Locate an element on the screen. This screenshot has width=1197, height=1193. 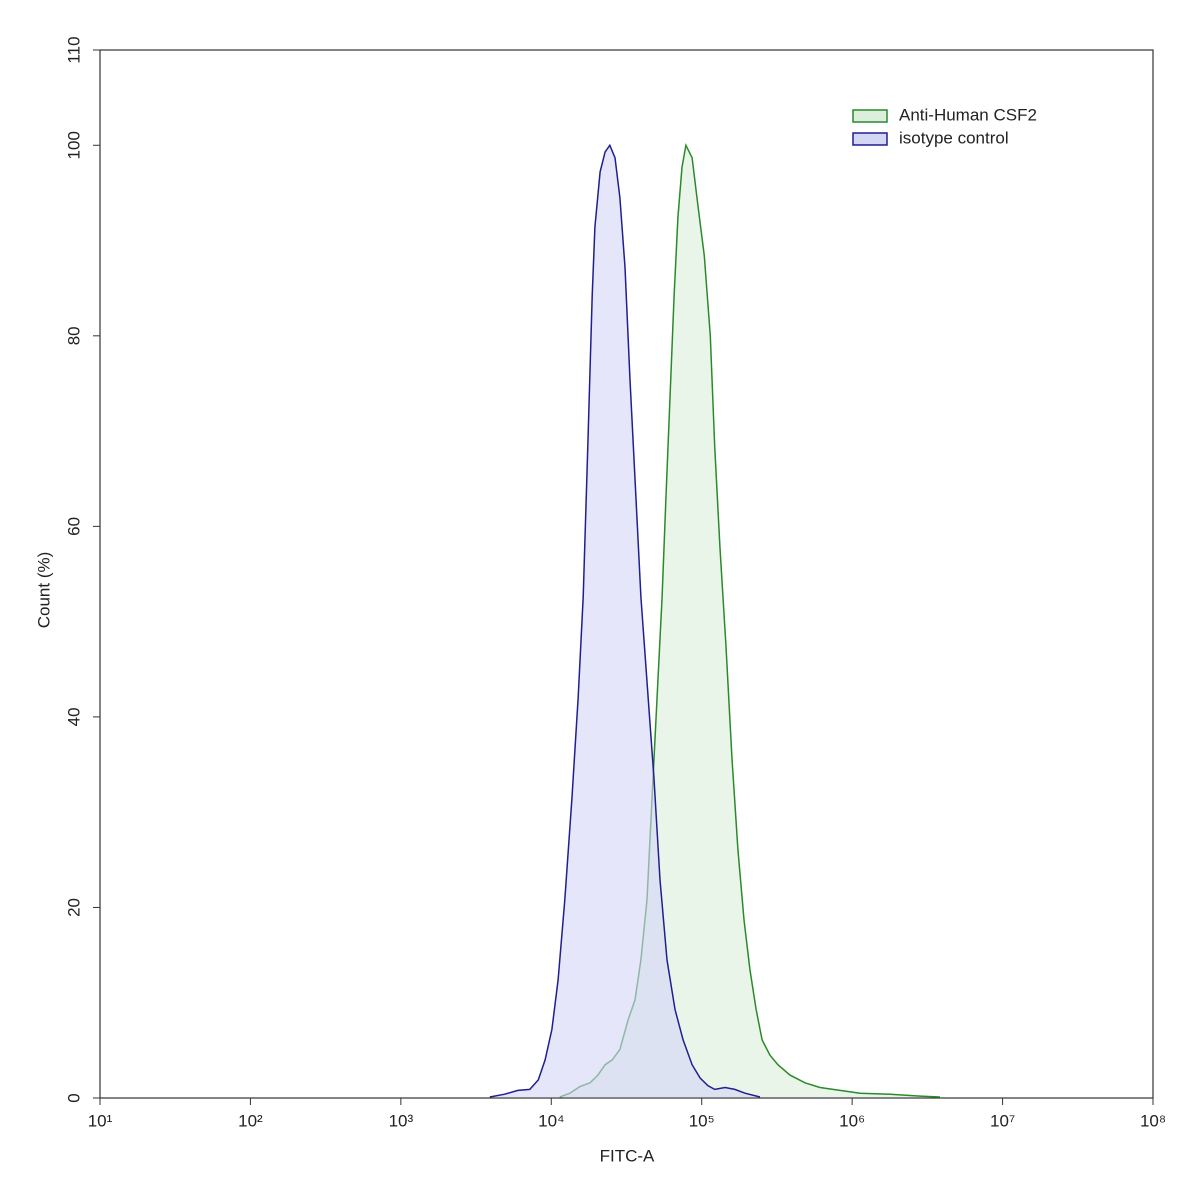
x-tick-label: 10⁶ is located at coordinates (852, 1120).